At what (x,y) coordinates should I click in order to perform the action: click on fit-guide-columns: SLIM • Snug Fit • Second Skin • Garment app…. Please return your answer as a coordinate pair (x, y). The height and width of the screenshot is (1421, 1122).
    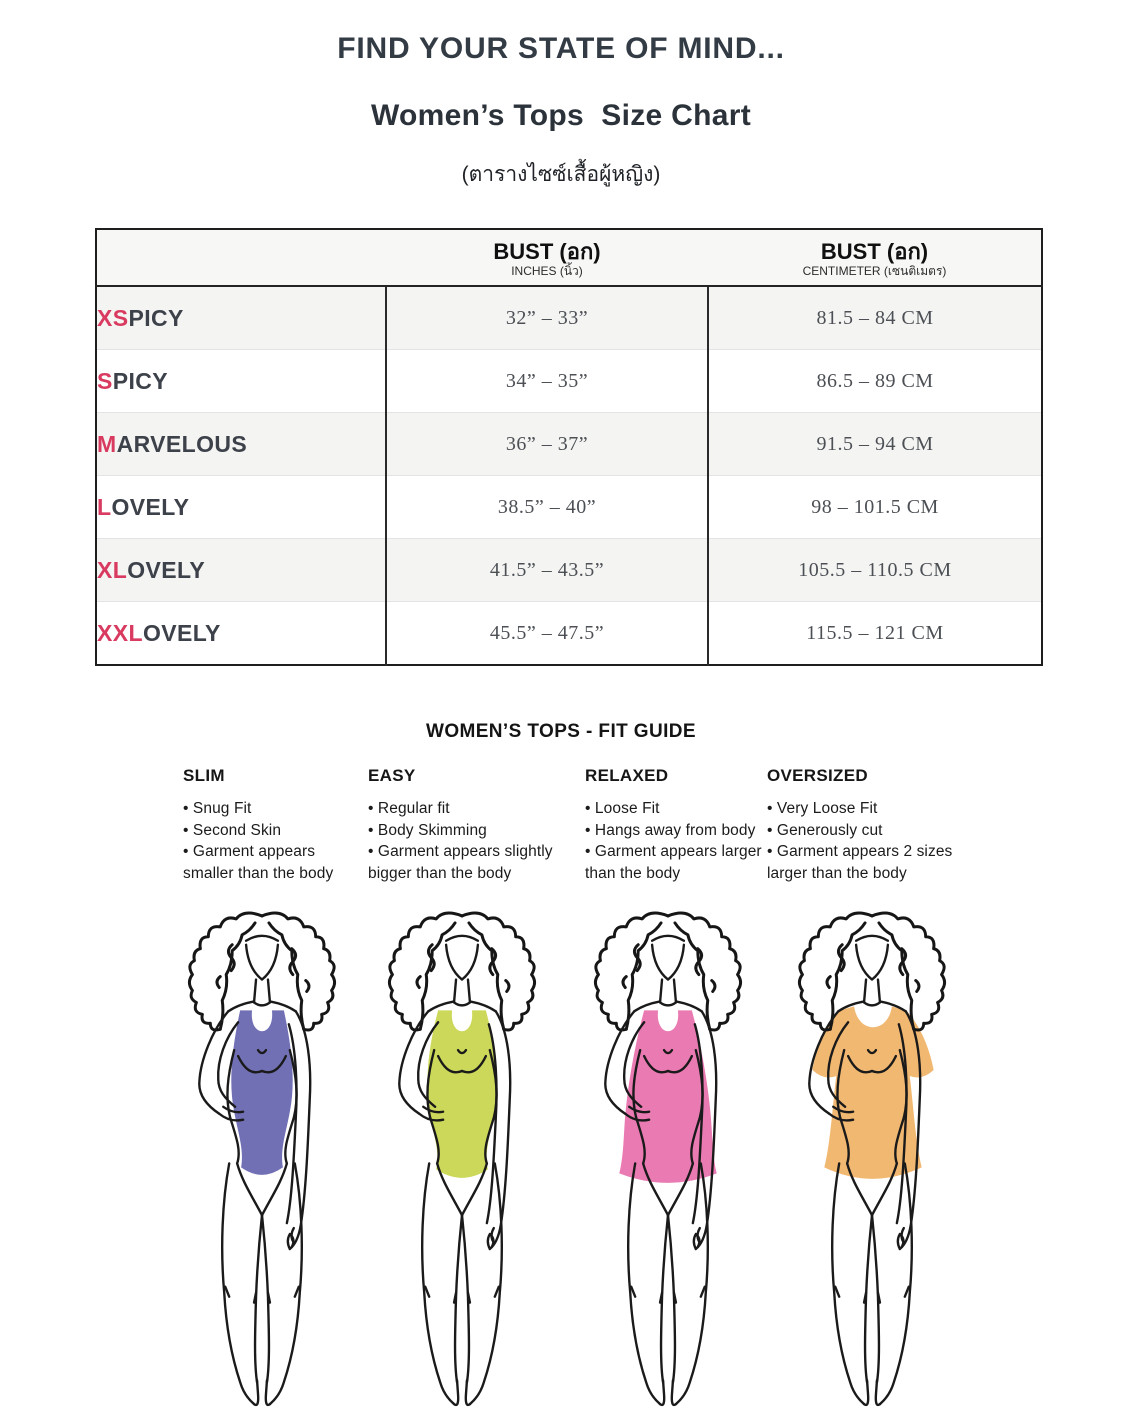
    Looking at the image, I should click on (575, 825).